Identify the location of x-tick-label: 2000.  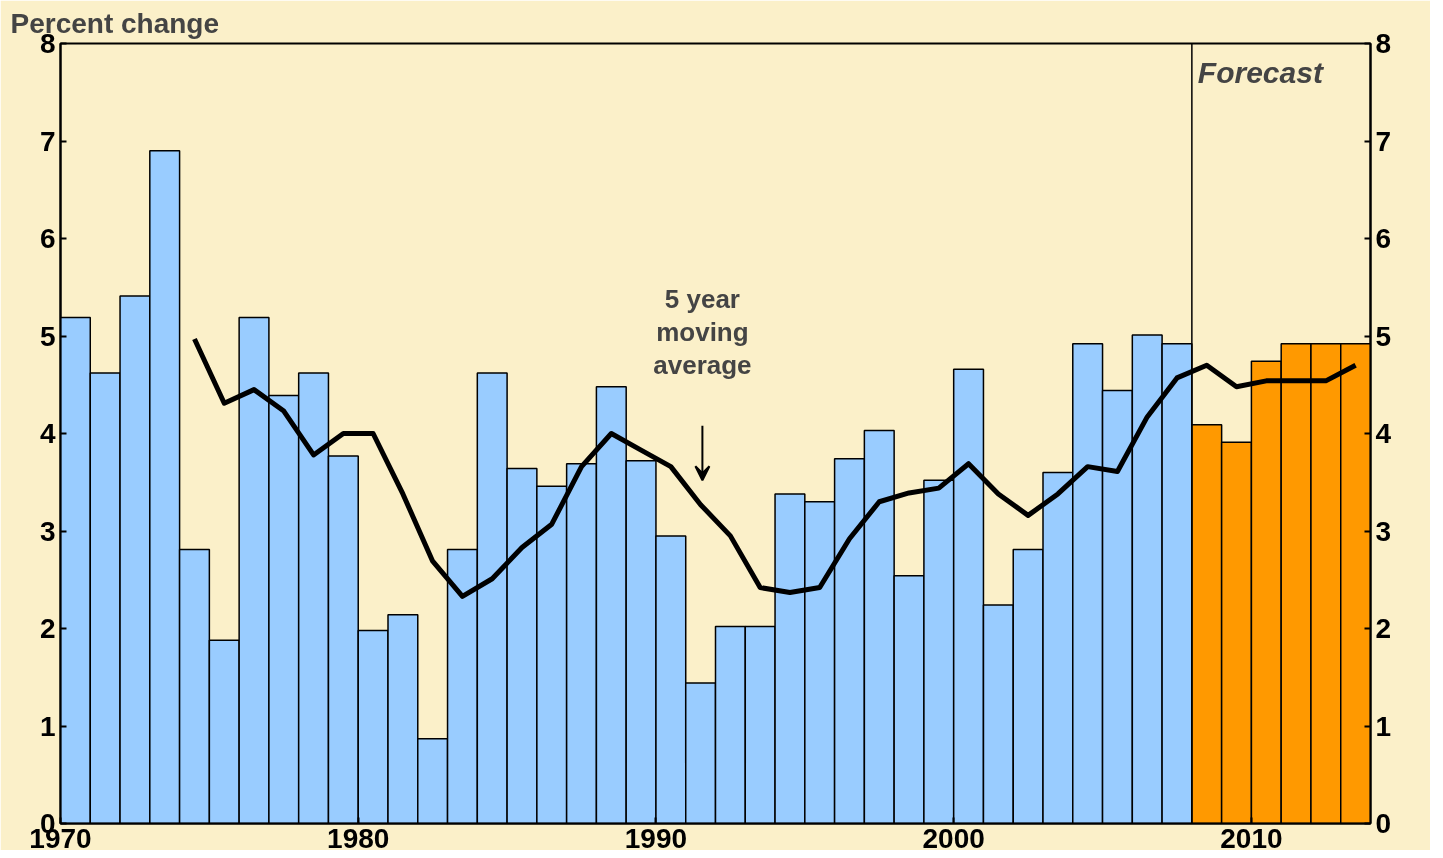
(953, 838).